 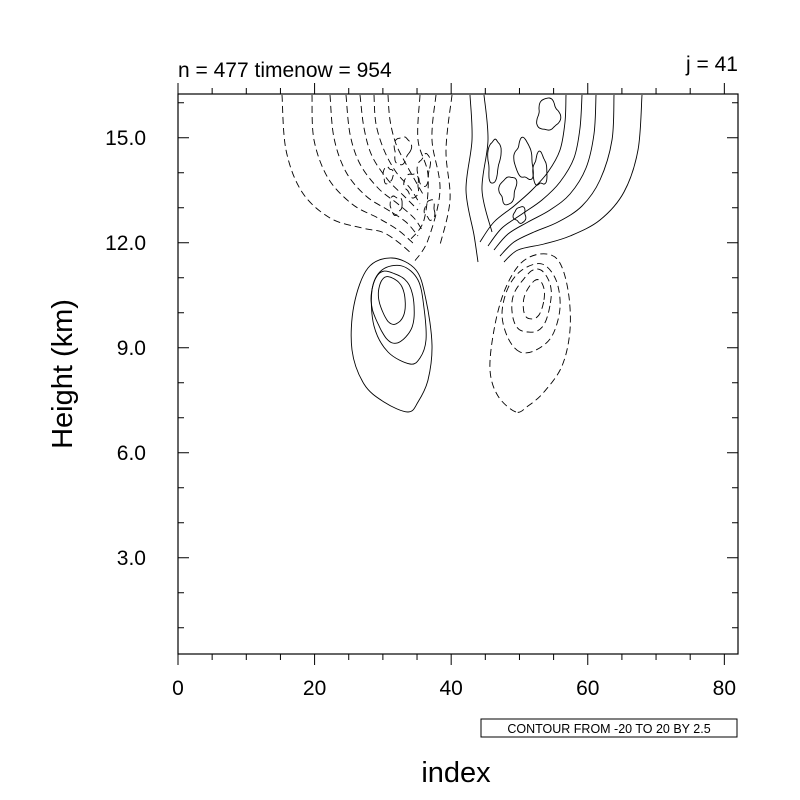 What do you see at coordinates (450, 688) in the screenshot?
I see `x-tick-label: 40` at bounding box center [450, 688].